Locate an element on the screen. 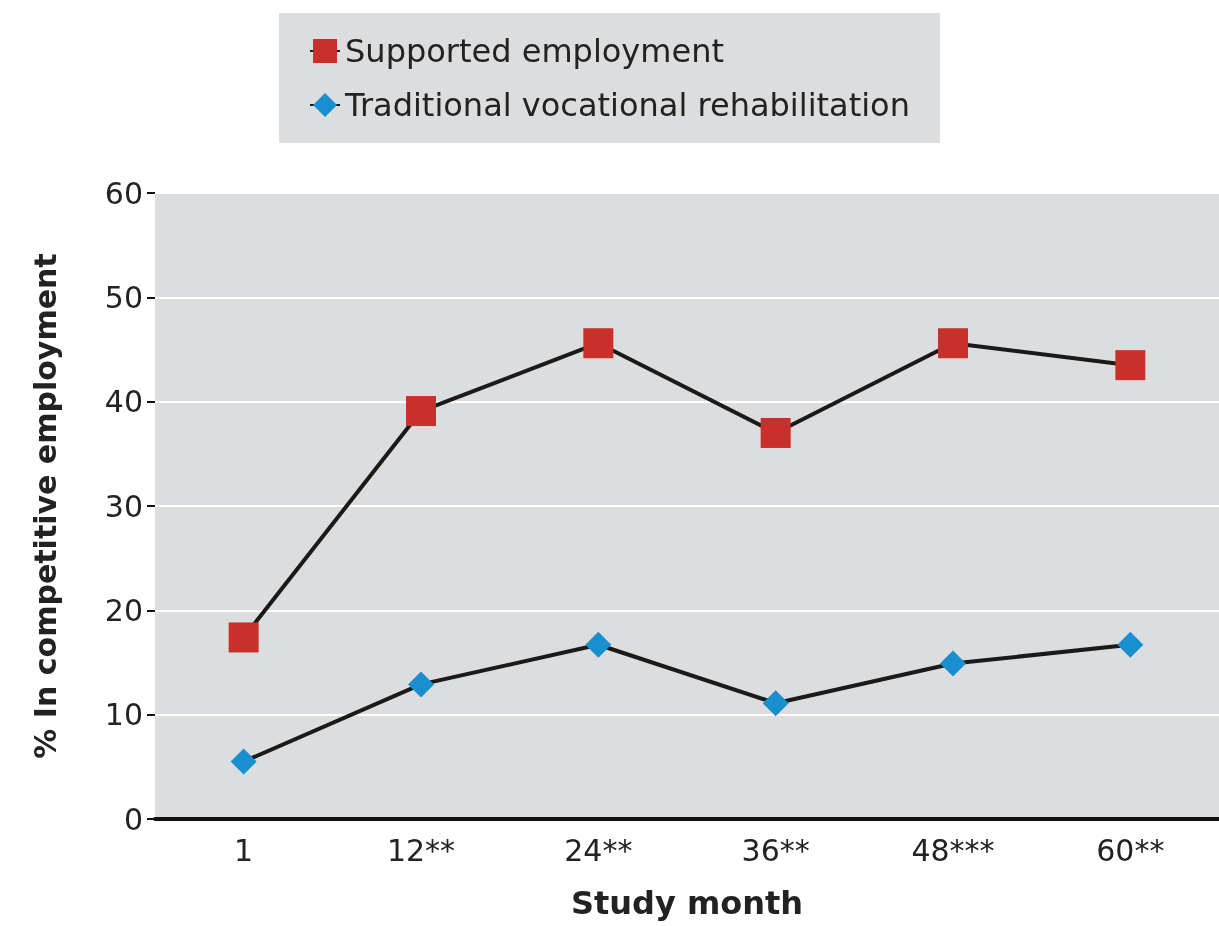 This screenshot has height=926, width=1219. x-tick-label: 24** is located at coordinates (598, 850).